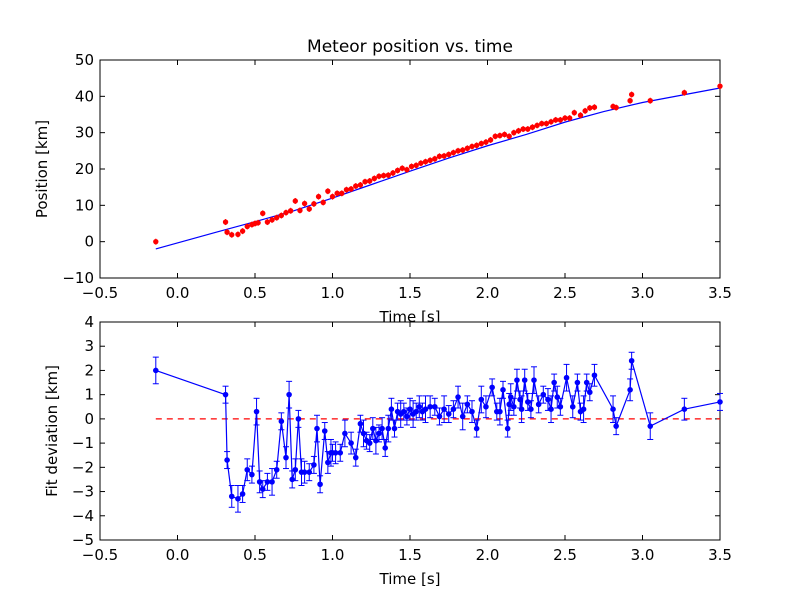 Image resolution: width=800 pixels, height=600 pixels. What do you see at coordinates (89, 346) in the screenshot?
I see `y-tick-label: 3` at bounding box center [89, 346].